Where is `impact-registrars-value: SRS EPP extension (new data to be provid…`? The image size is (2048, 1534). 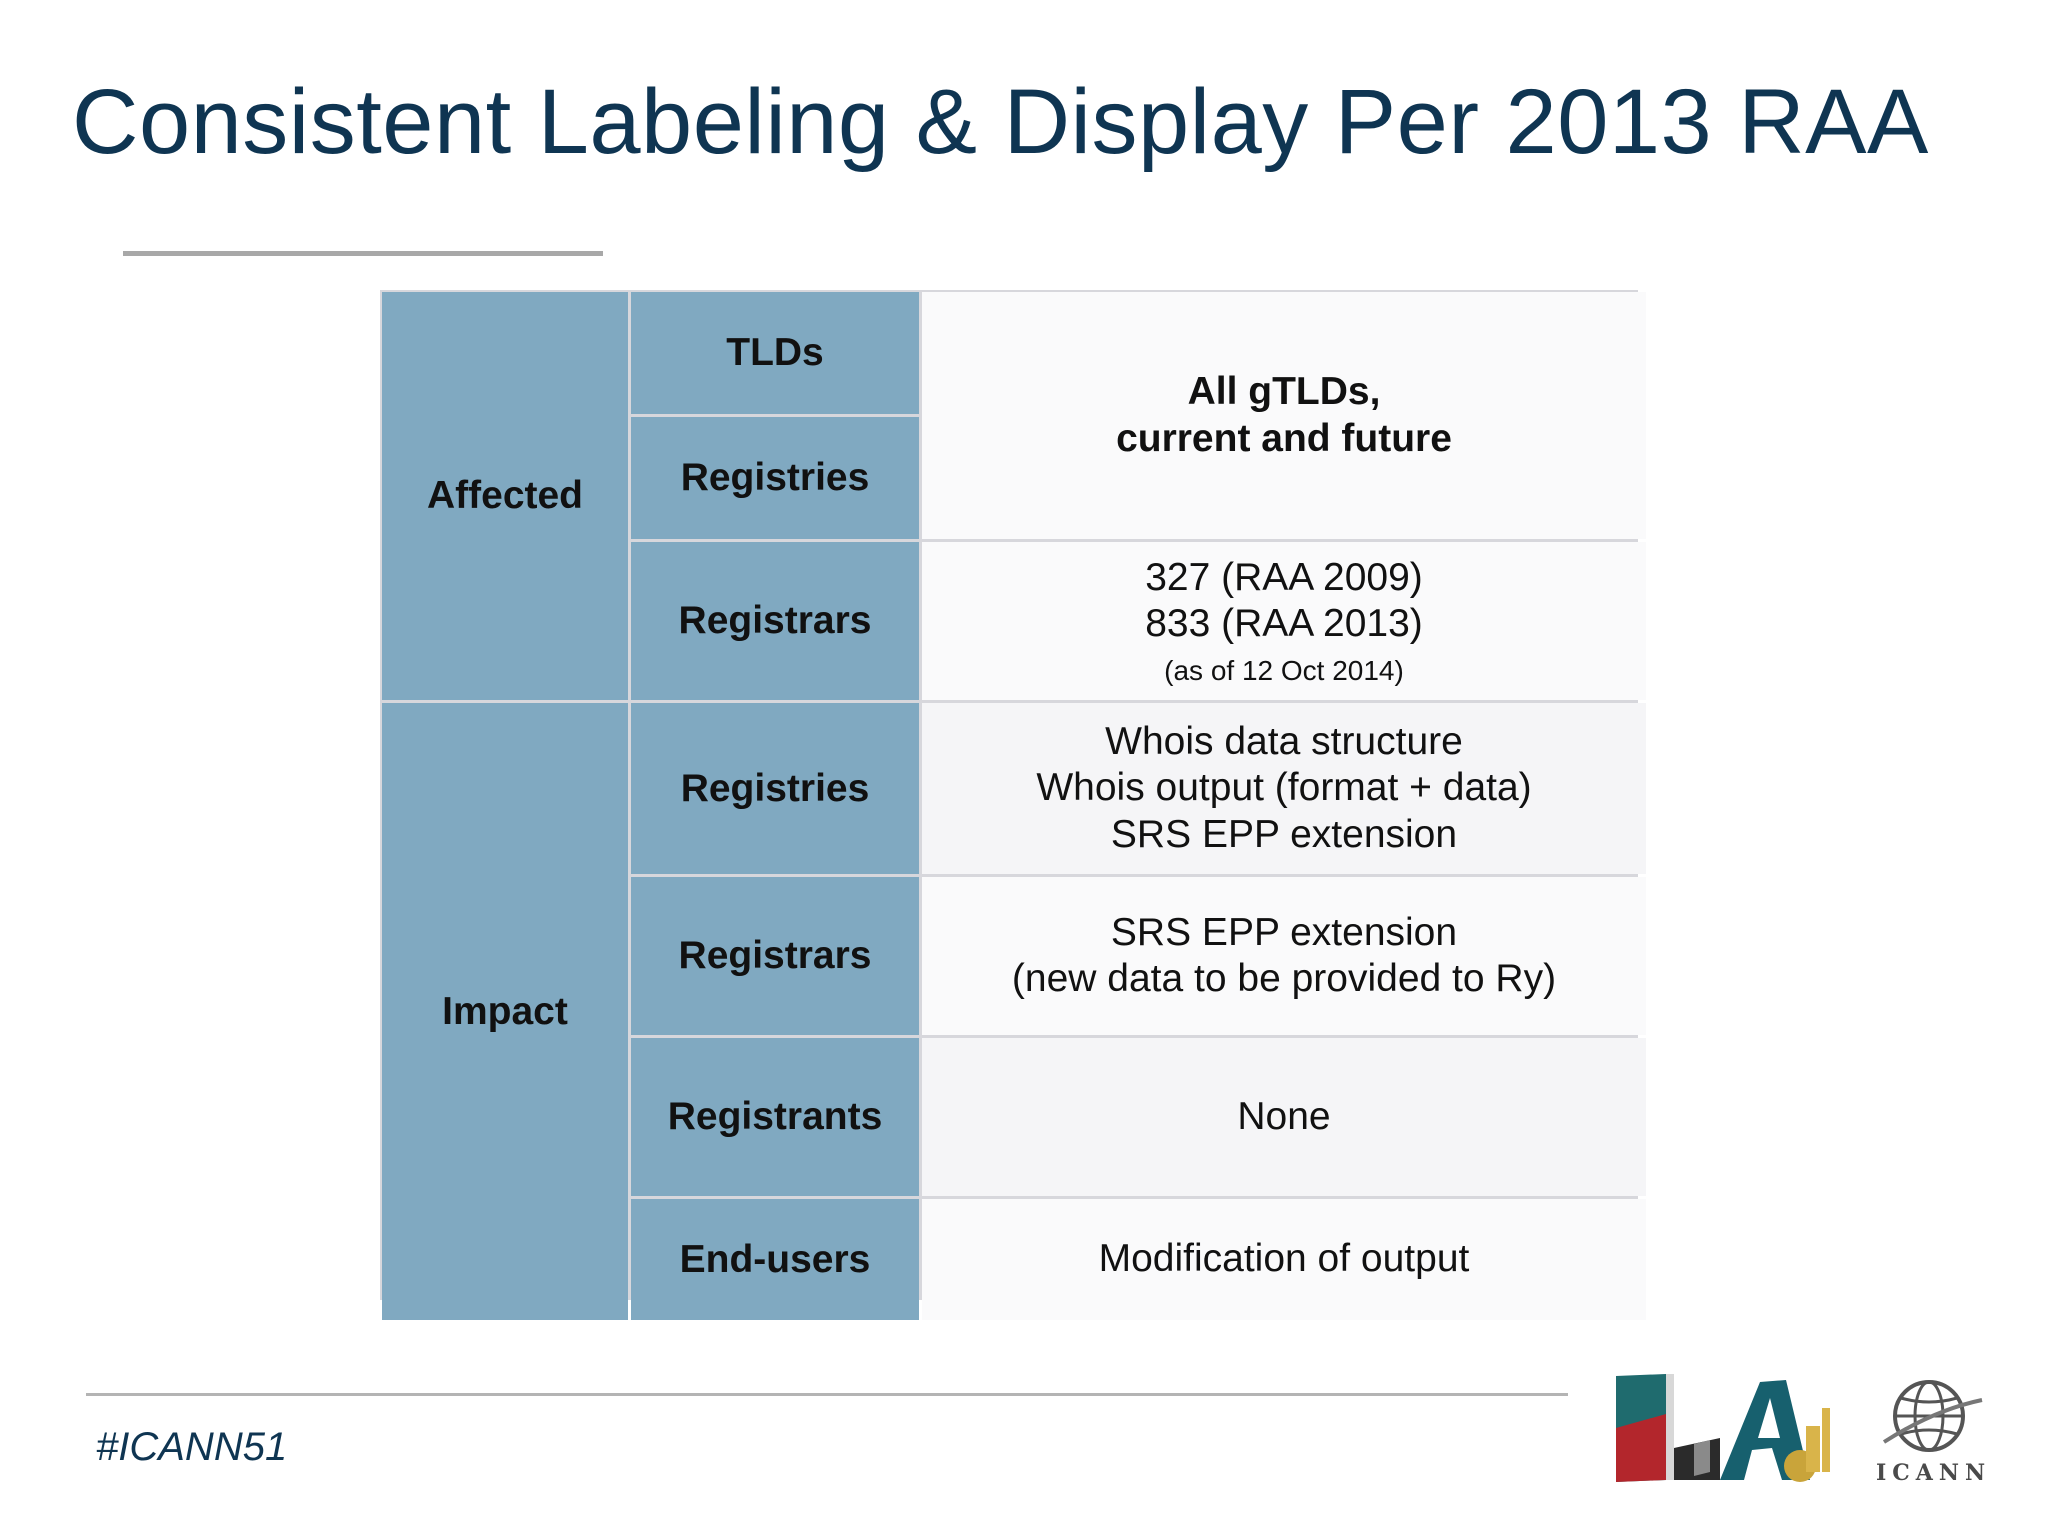
impact-registrars-value: SRS EPP extension (new data to be provid… is located at coordinates (1284, 956).